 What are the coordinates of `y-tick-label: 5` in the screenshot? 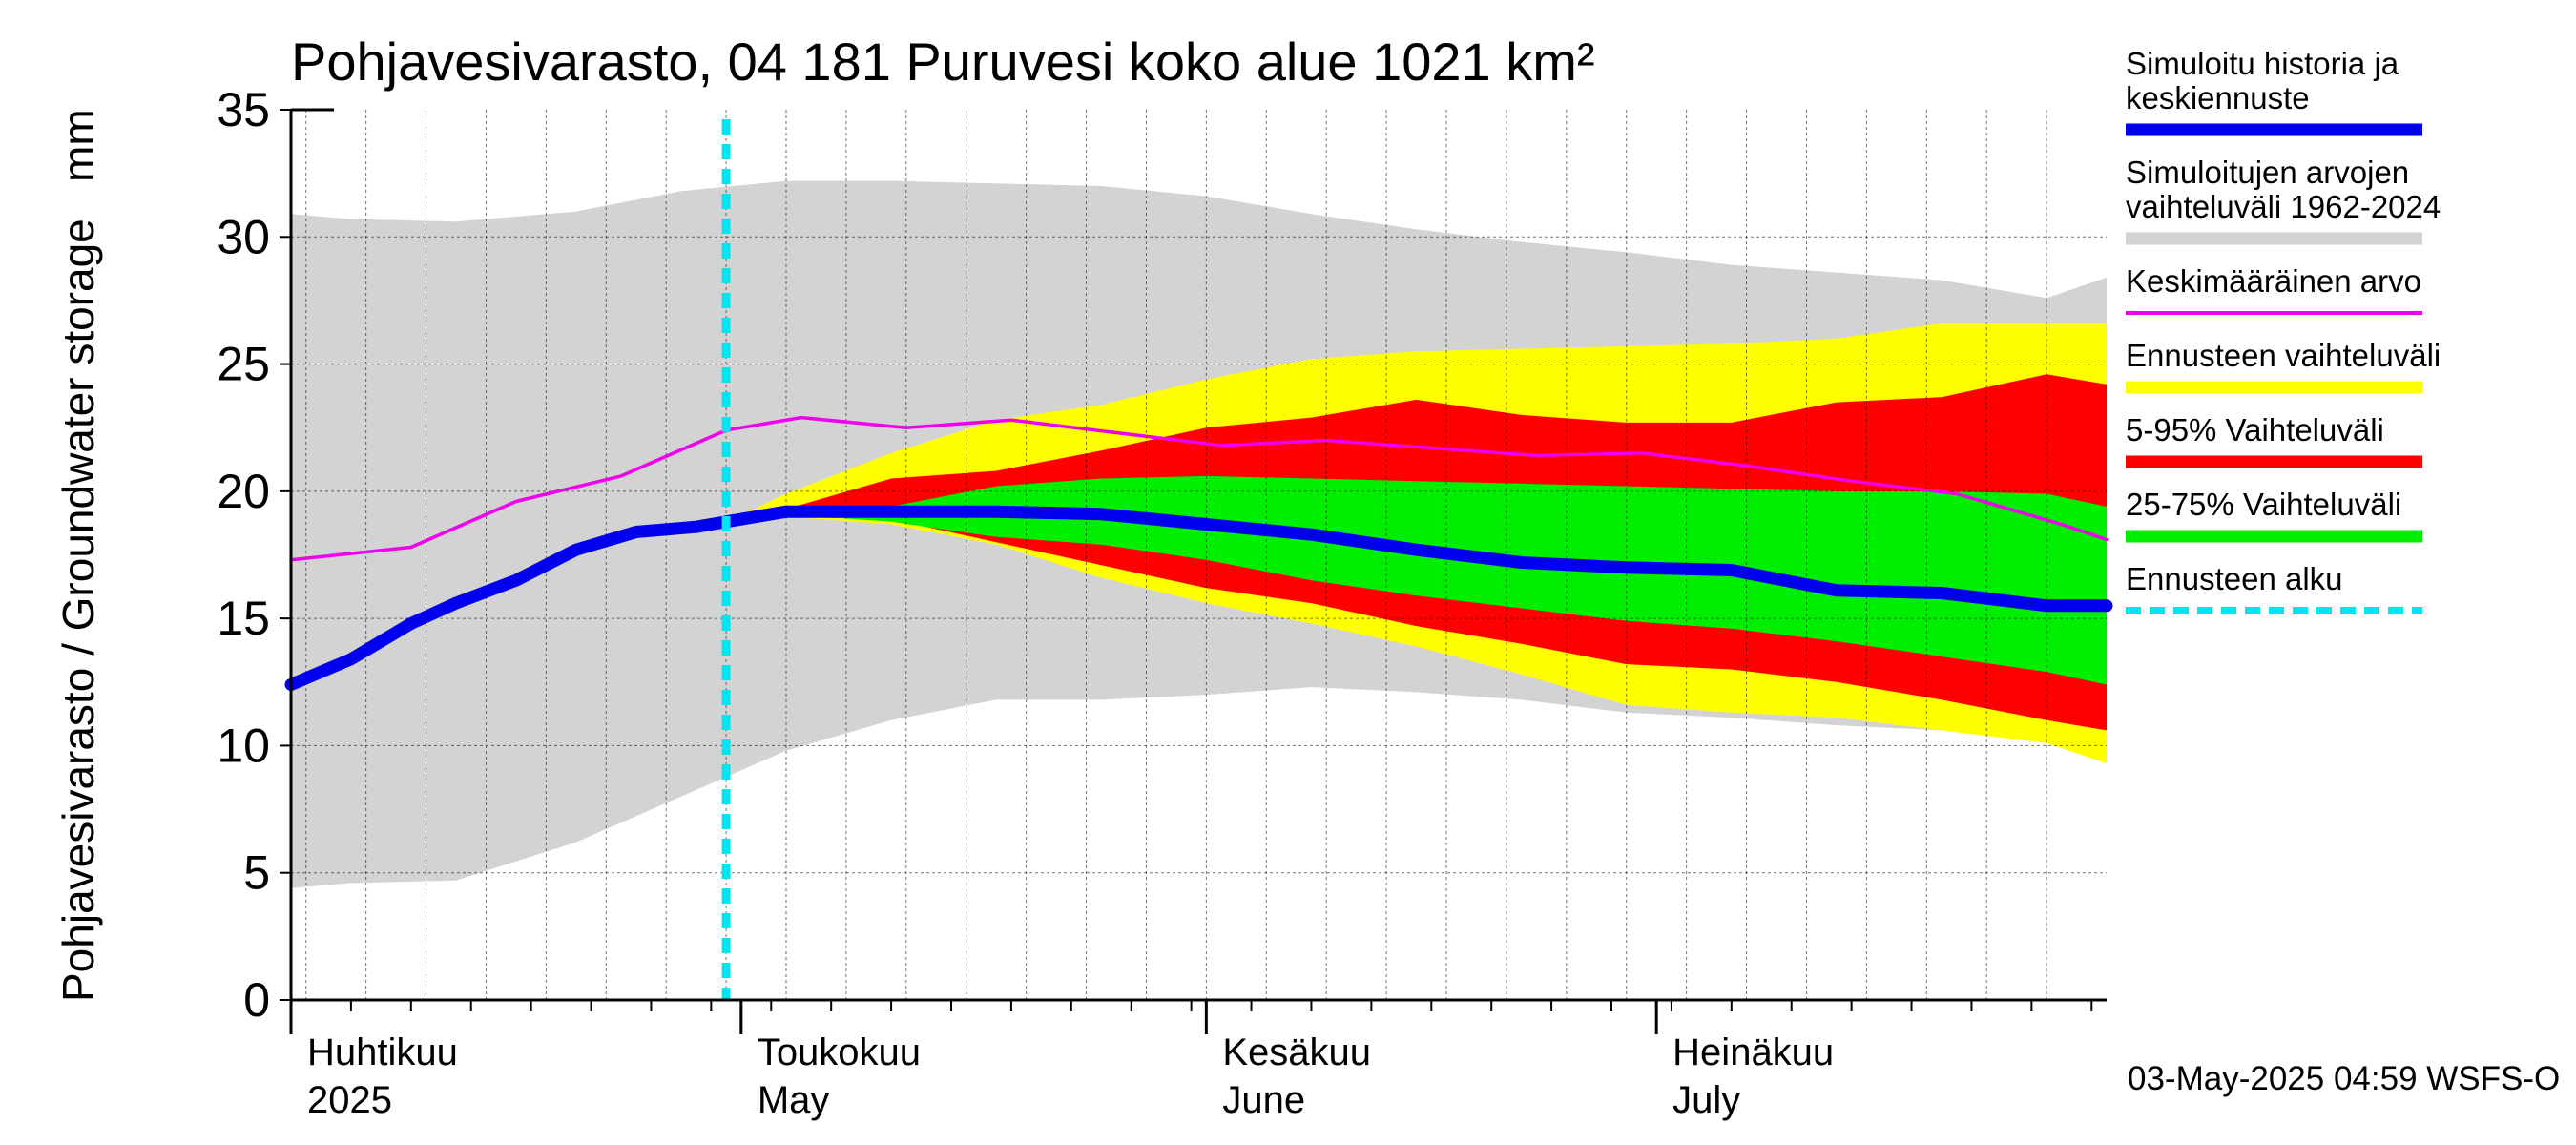 It's located at (256, 873).